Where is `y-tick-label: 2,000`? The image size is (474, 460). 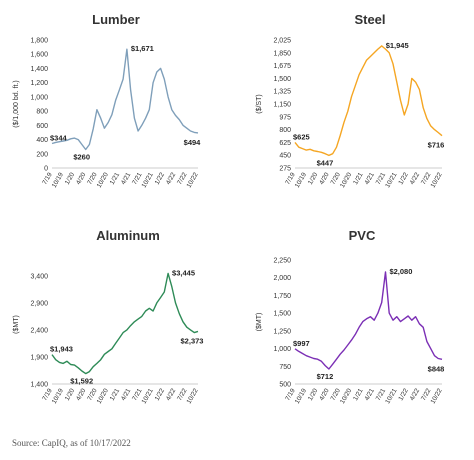 y-tick-label: 2,000 is located at coordinates (282, 278).